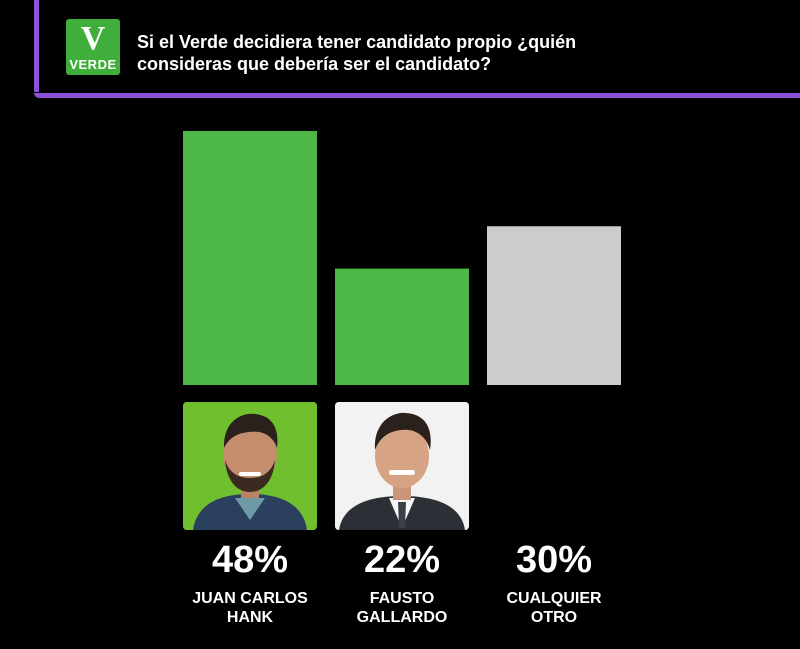  What do you see at coordinates (554, 598) in the screenshot?
I see `category-label-3-line-1: CUALQUIER` at bounding box center [554, 598].